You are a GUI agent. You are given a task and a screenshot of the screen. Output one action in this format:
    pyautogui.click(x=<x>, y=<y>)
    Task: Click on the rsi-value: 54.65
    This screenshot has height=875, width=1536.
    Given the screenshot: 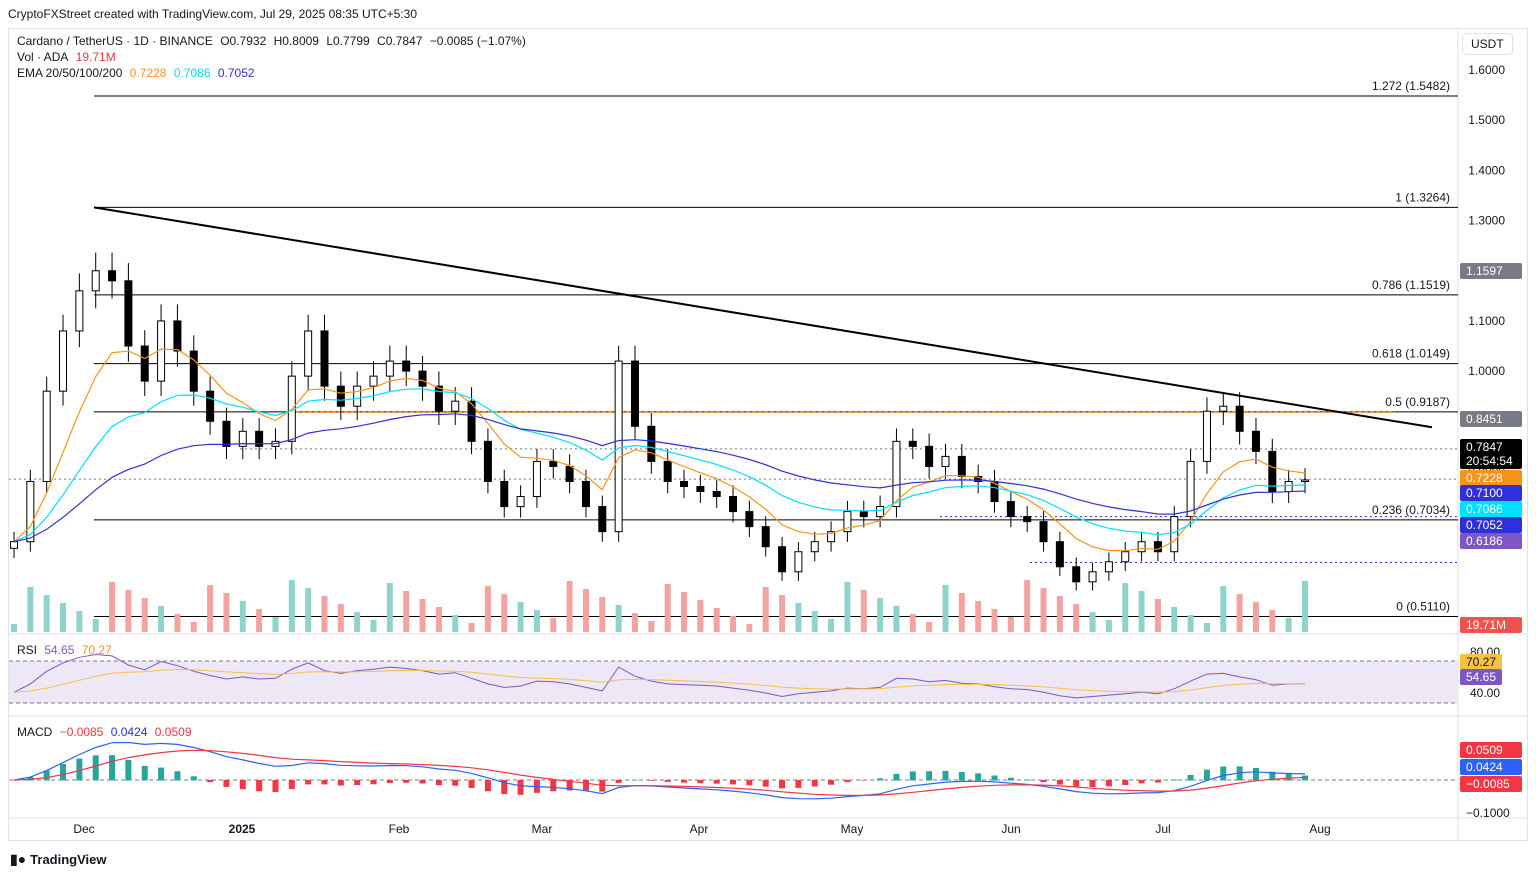 What is the action you would take?
    pyautogui.click(x=59, y=650)
    